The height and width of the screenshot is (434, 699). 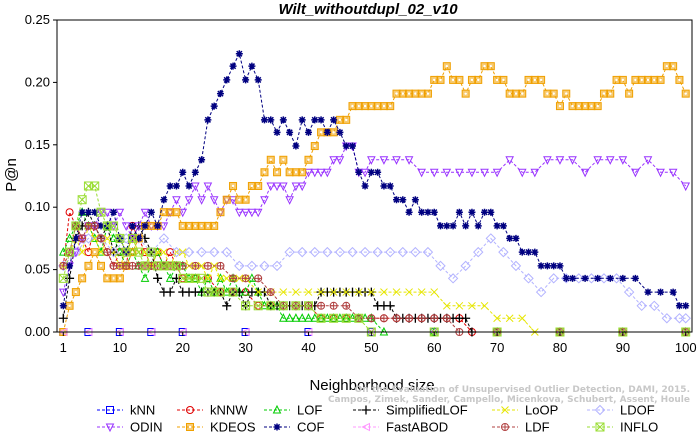 I want to click on x-tick-label-10: 100, so click(x=686, y=347).